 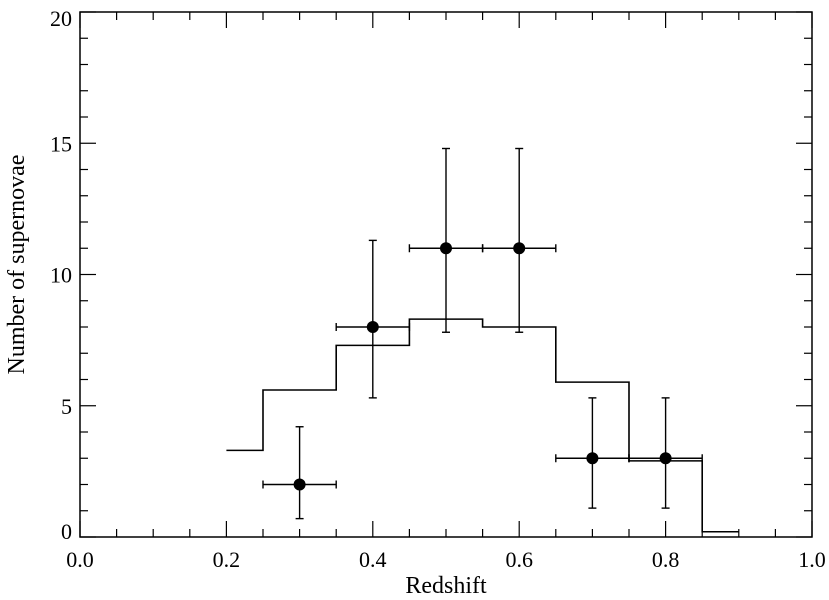 I want to click on x-tick-label: 0.2, so click(x=227, y=559).